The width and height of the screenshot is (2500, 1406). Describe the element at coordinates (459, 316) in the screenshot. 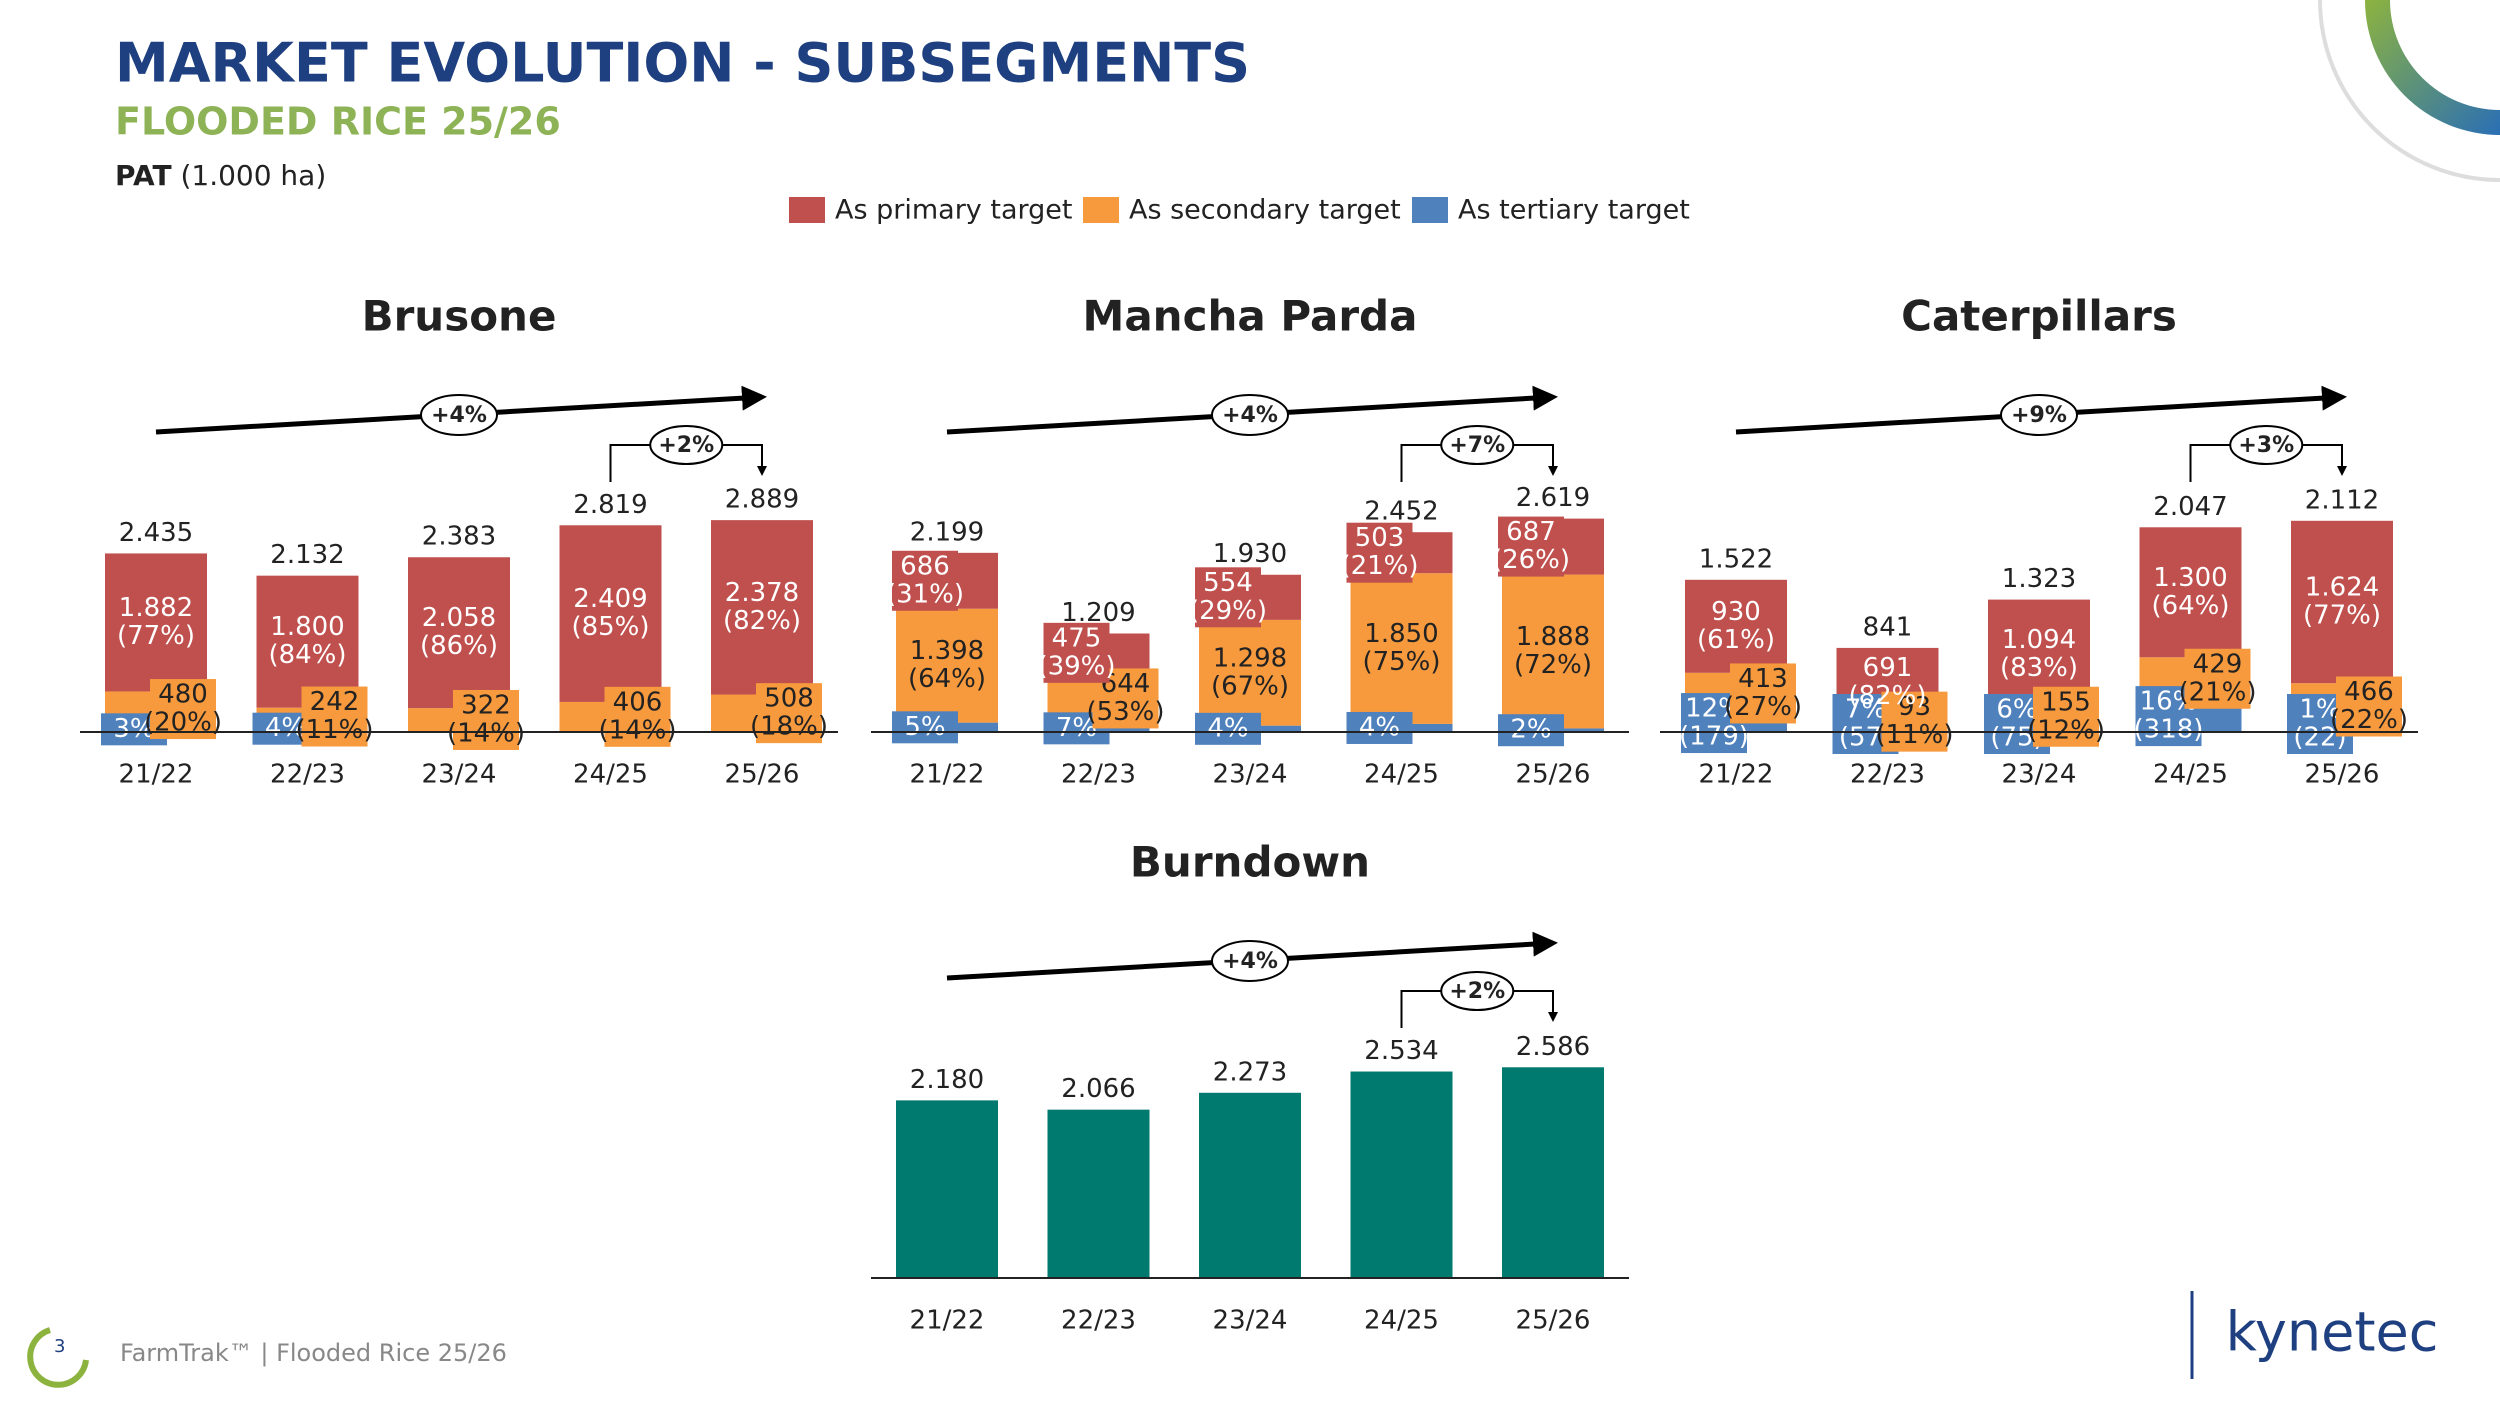

I see `chart-title: Brusone` at that location.